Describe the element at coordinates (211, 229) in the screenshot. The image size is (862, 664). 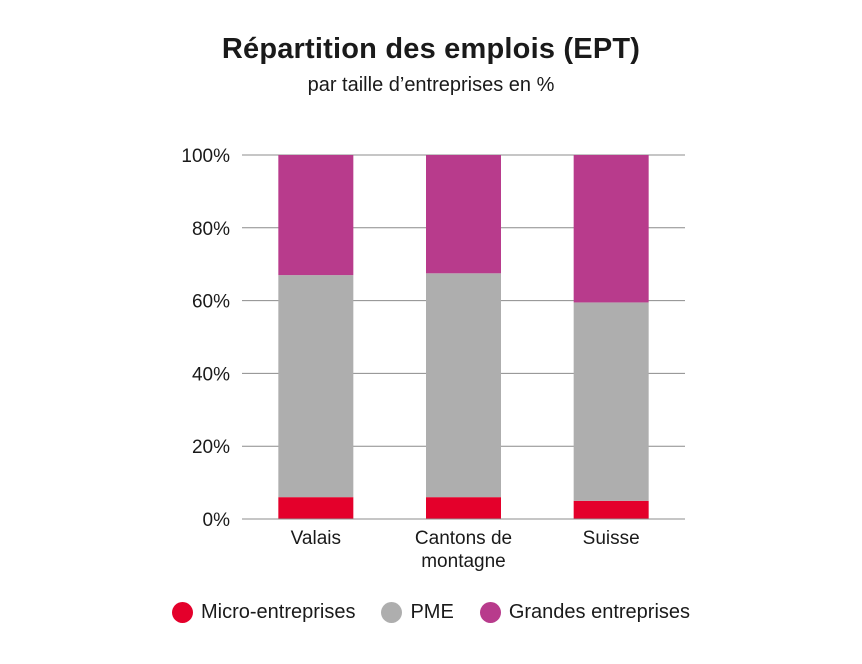
I see `y-tick-label: 80%` at that location.